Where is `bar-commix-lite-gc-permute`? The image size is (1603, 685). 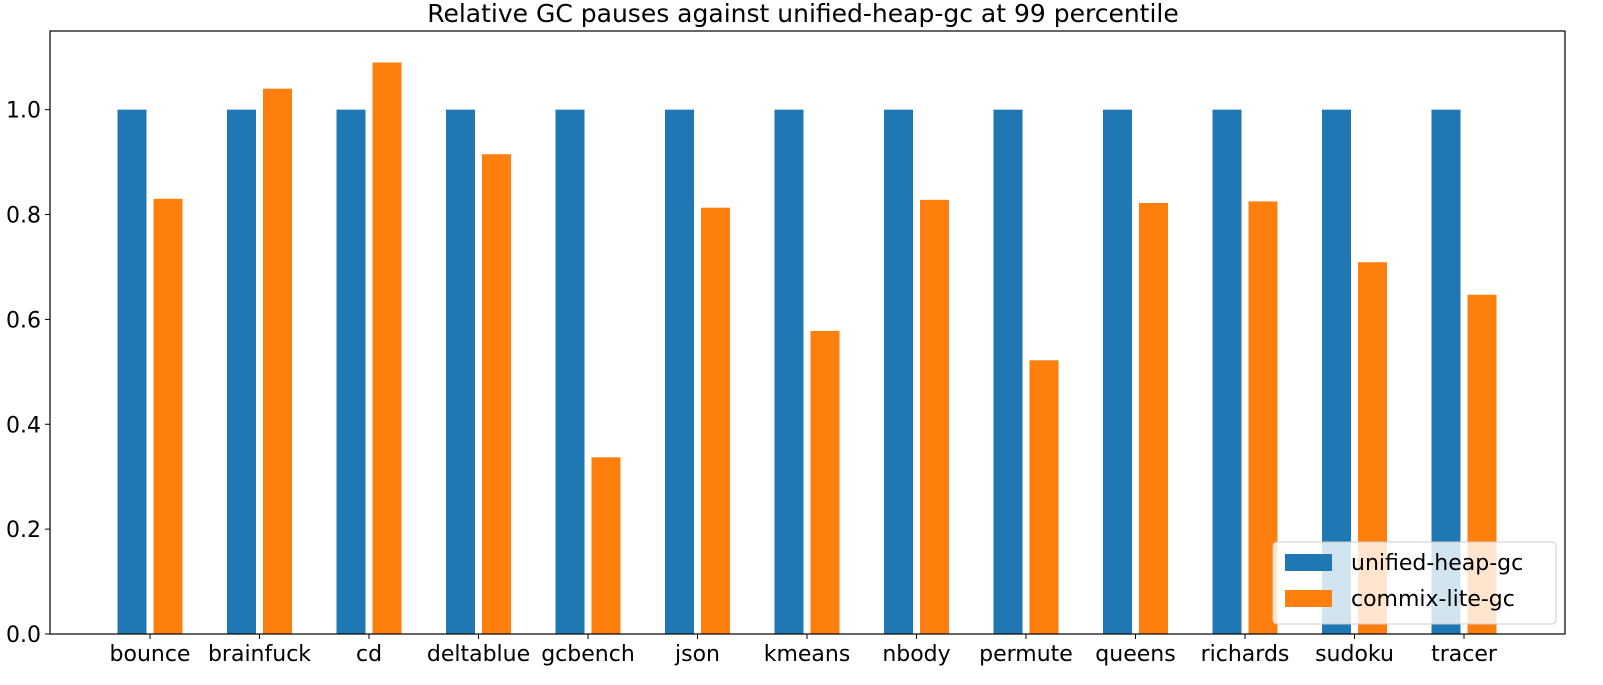
bar-commix-lite-gc-permute is located at coordinates (1044, 497).